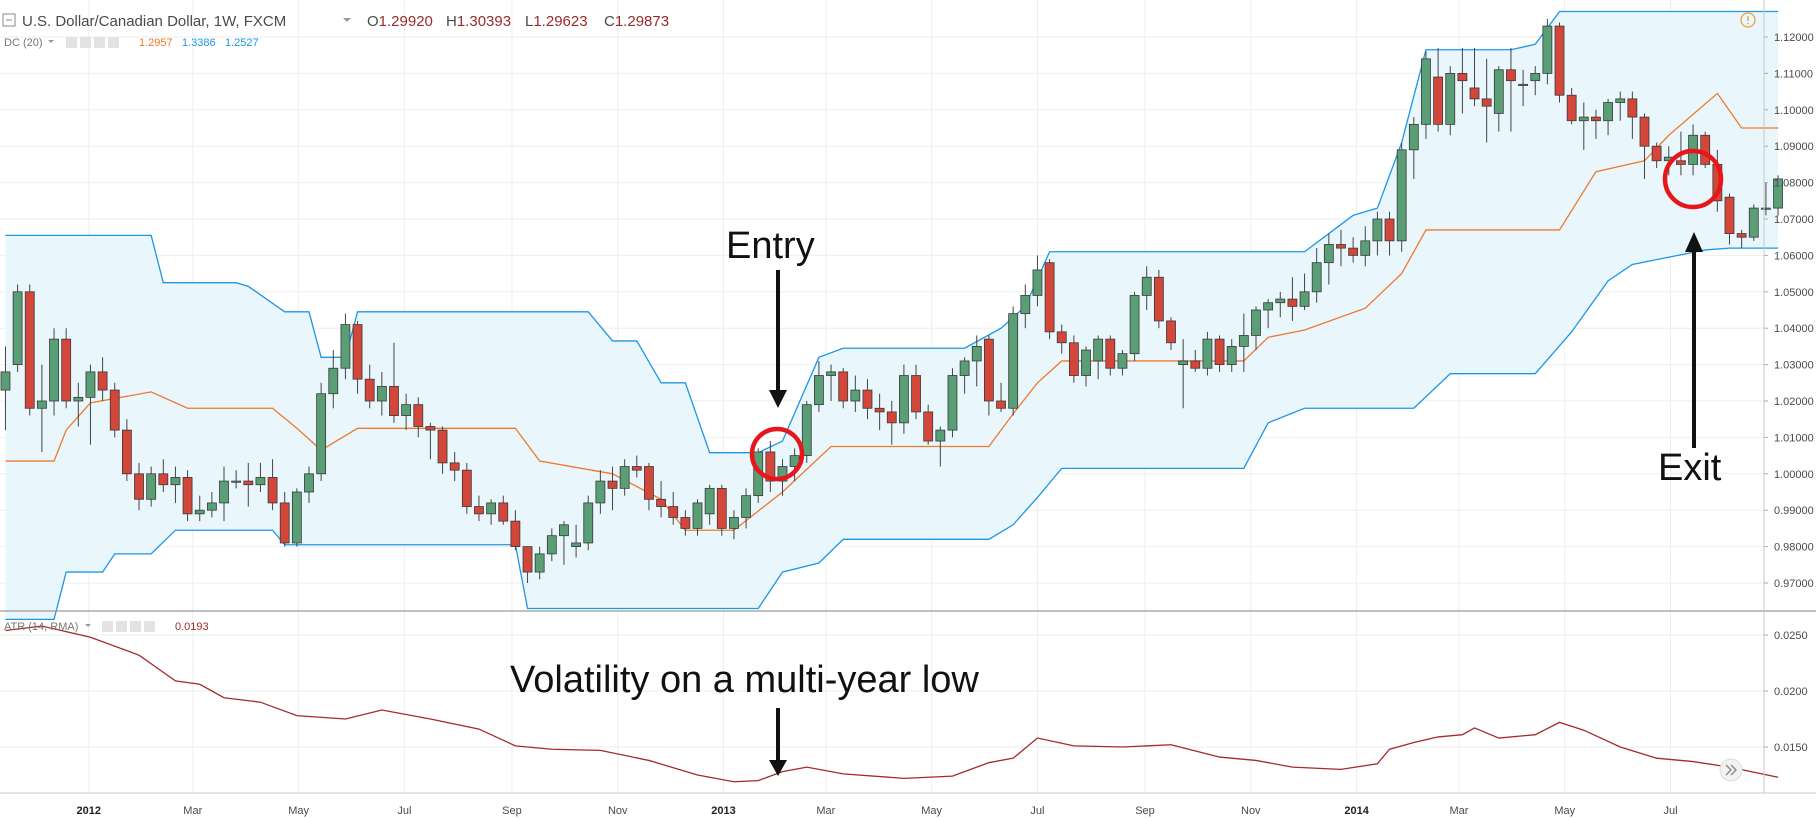 The image size is (1816, 819). I want to click on atr-axis: 0.0150 0.0200 0.0250, so click(1786, 692).